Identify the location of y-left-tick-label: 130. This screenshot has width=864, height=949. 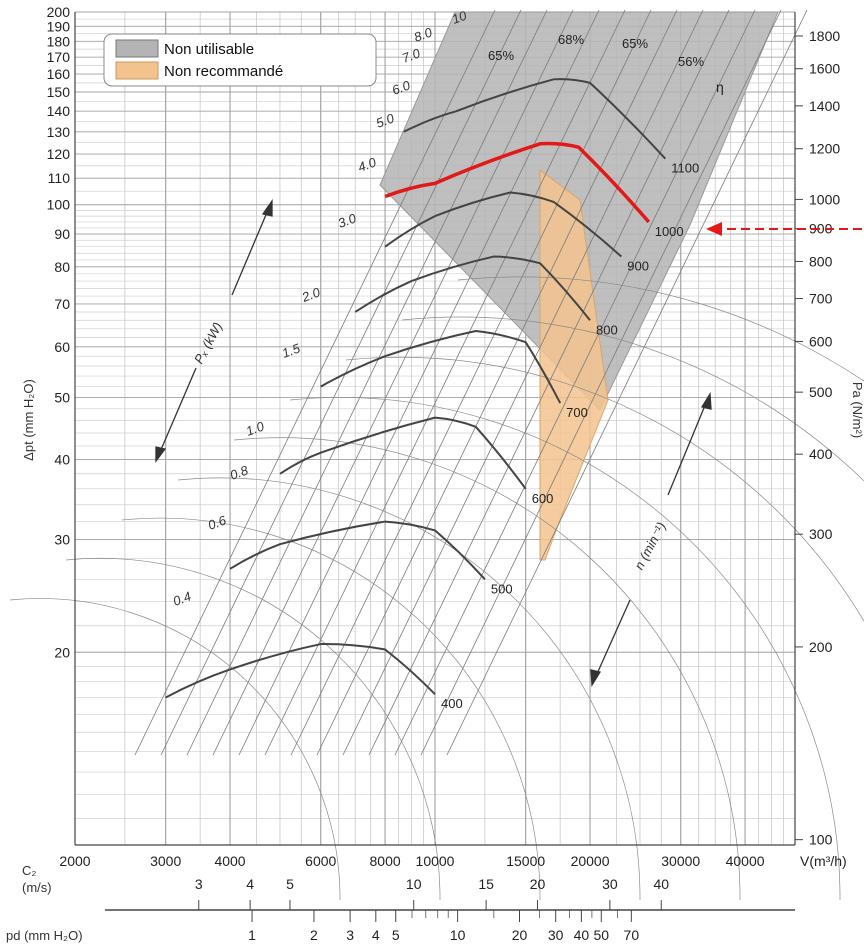
(59, 132).